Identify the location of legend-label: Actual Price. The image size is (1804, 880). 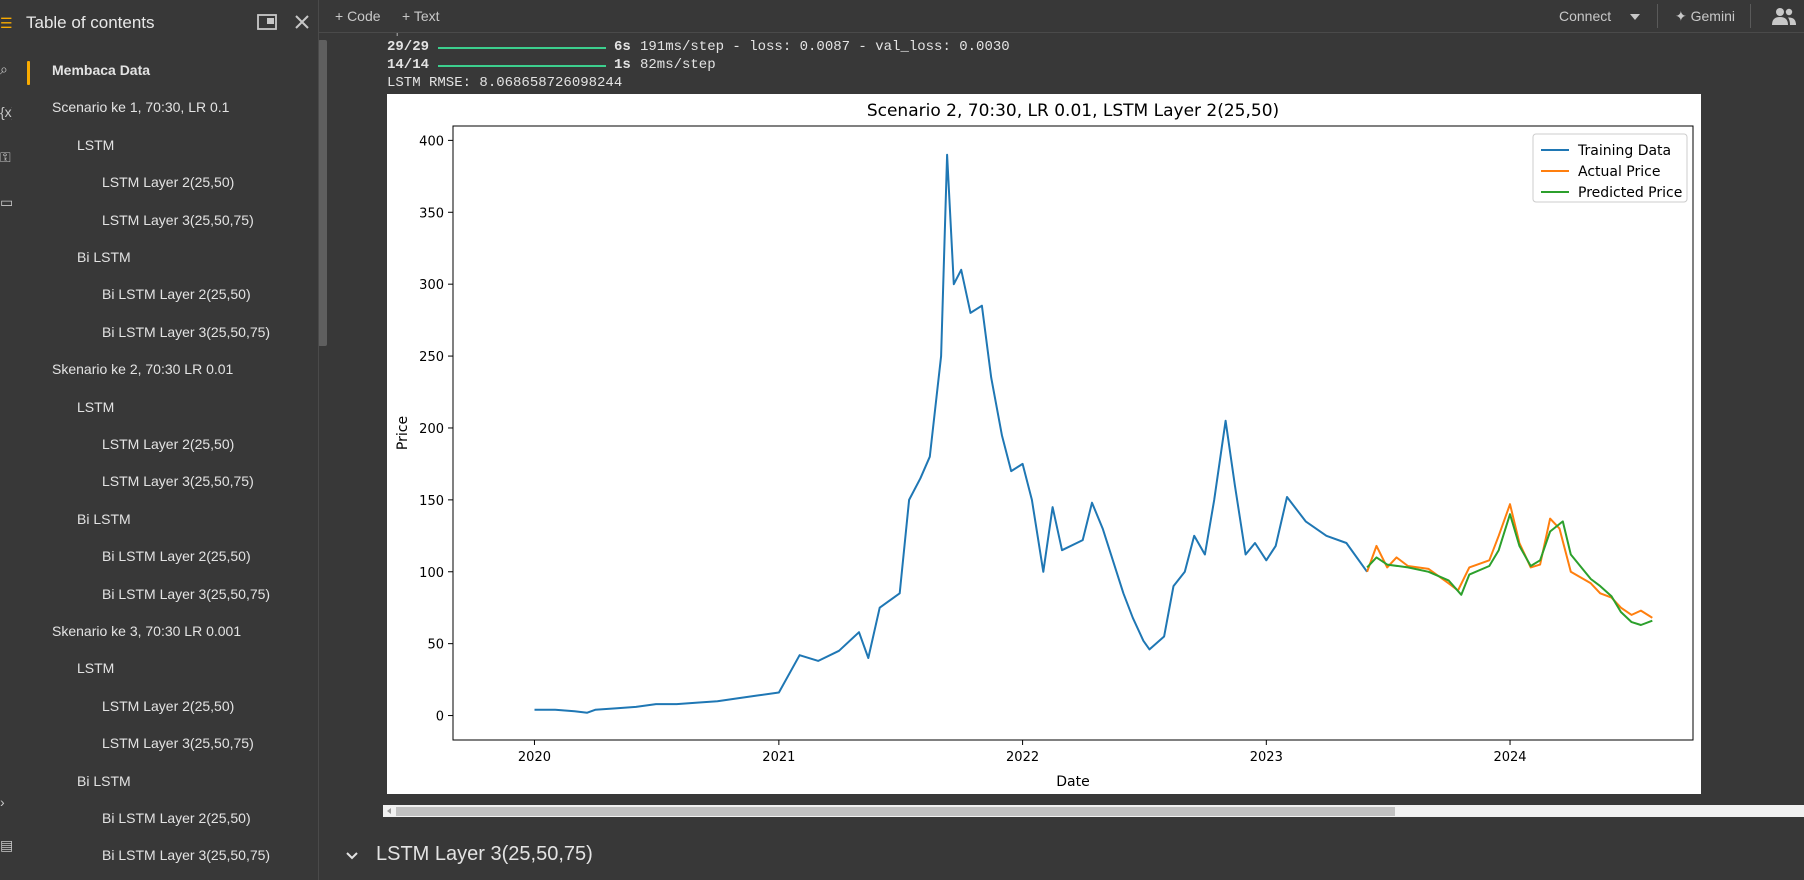
(1619, 172).